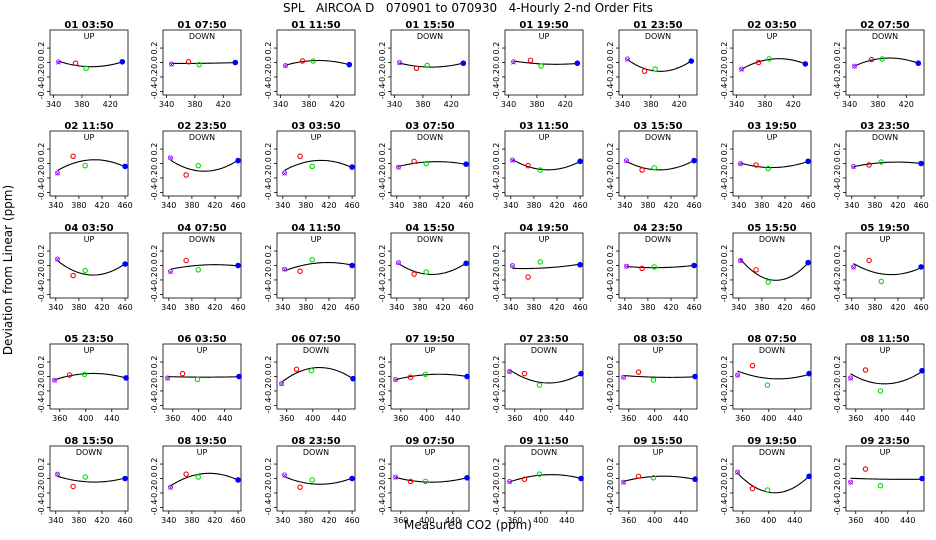 The height and width of the screenshot is (540, 936). I want to click on panel-title: 08 23:50, so click(315, 441).